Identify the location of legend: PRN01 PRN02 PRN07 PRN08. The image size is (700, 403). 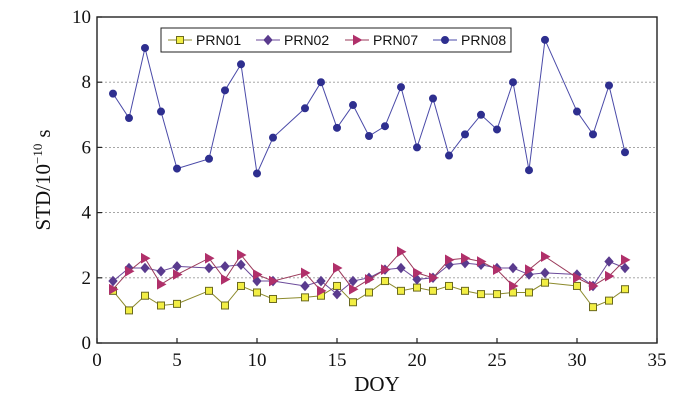
(336, 40).